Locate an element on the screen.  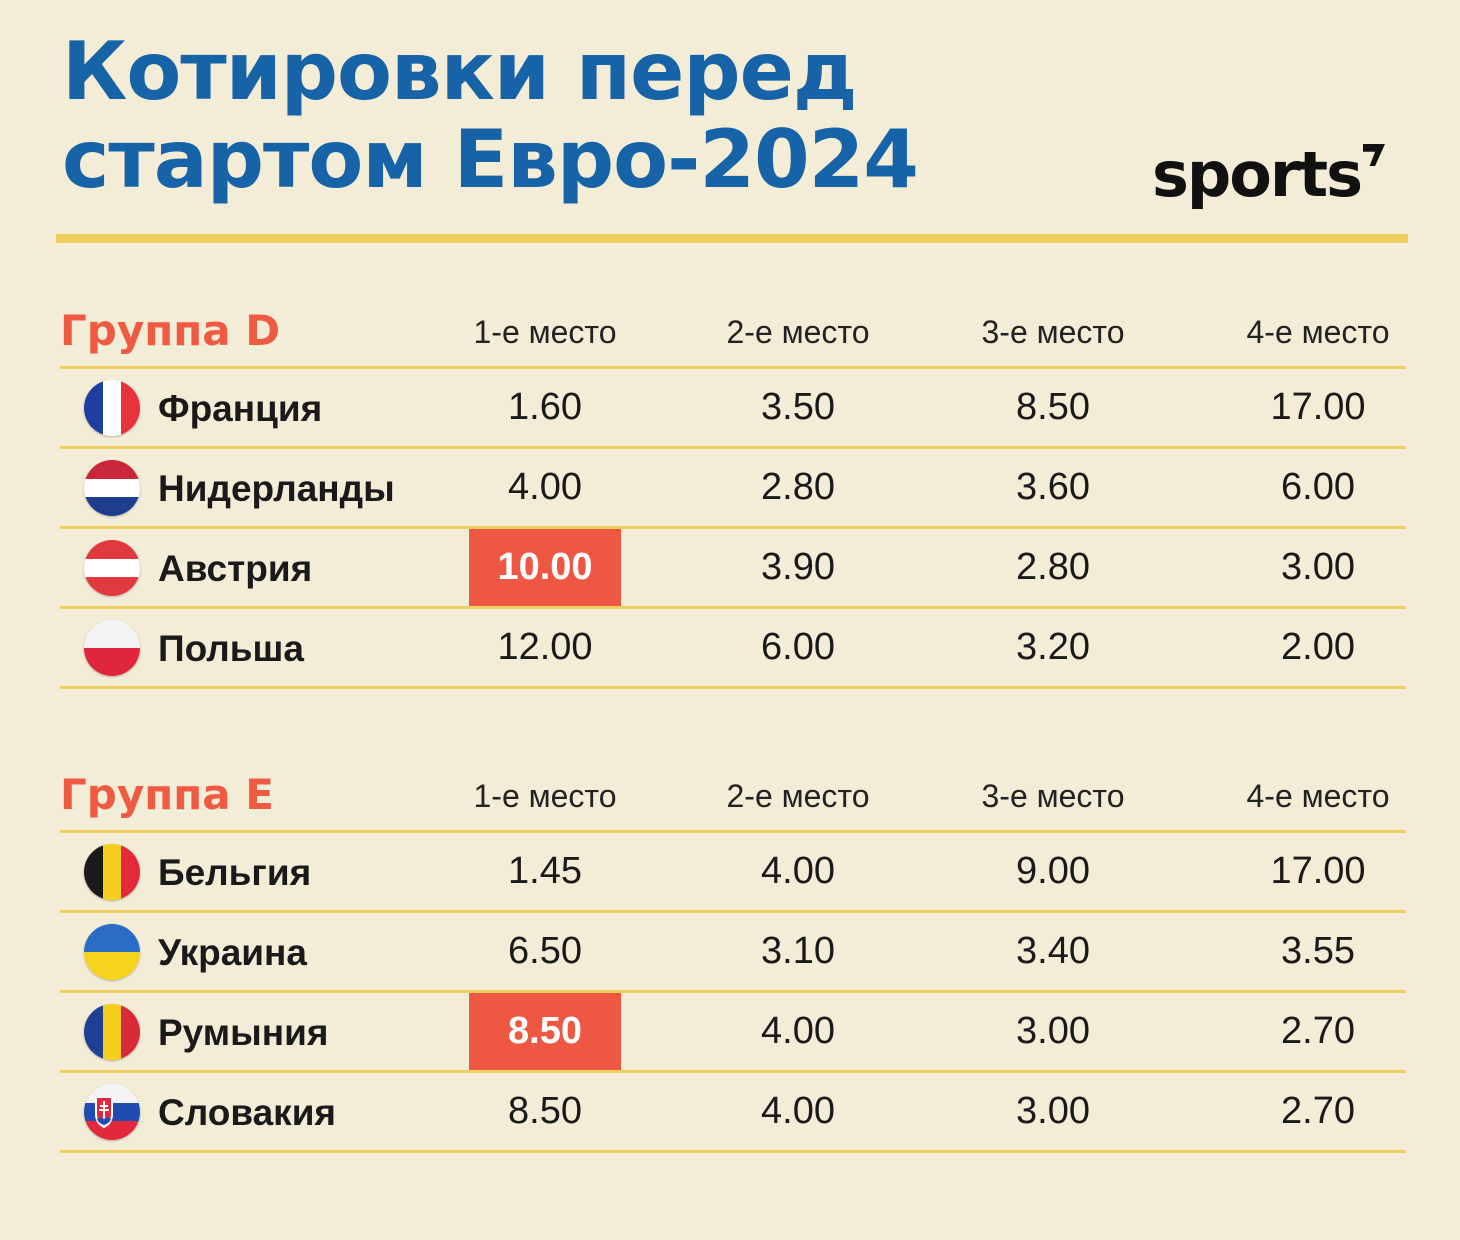
odds-2nd: 3.90 is located at coordinates (798, 567).